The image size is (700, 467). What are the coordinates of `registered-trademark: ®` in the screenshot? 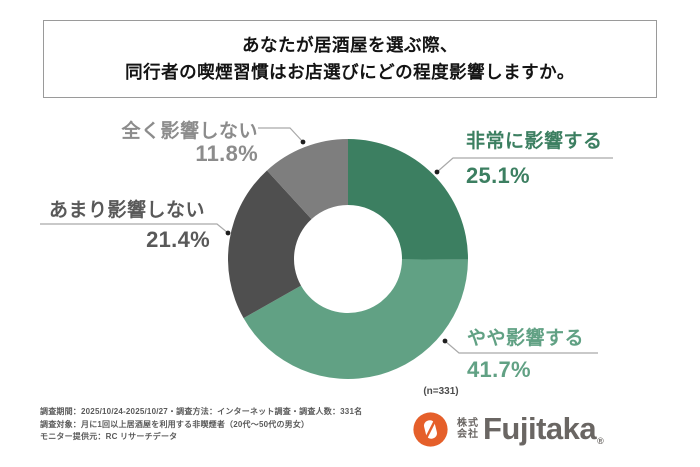 It's located at (600, 441).